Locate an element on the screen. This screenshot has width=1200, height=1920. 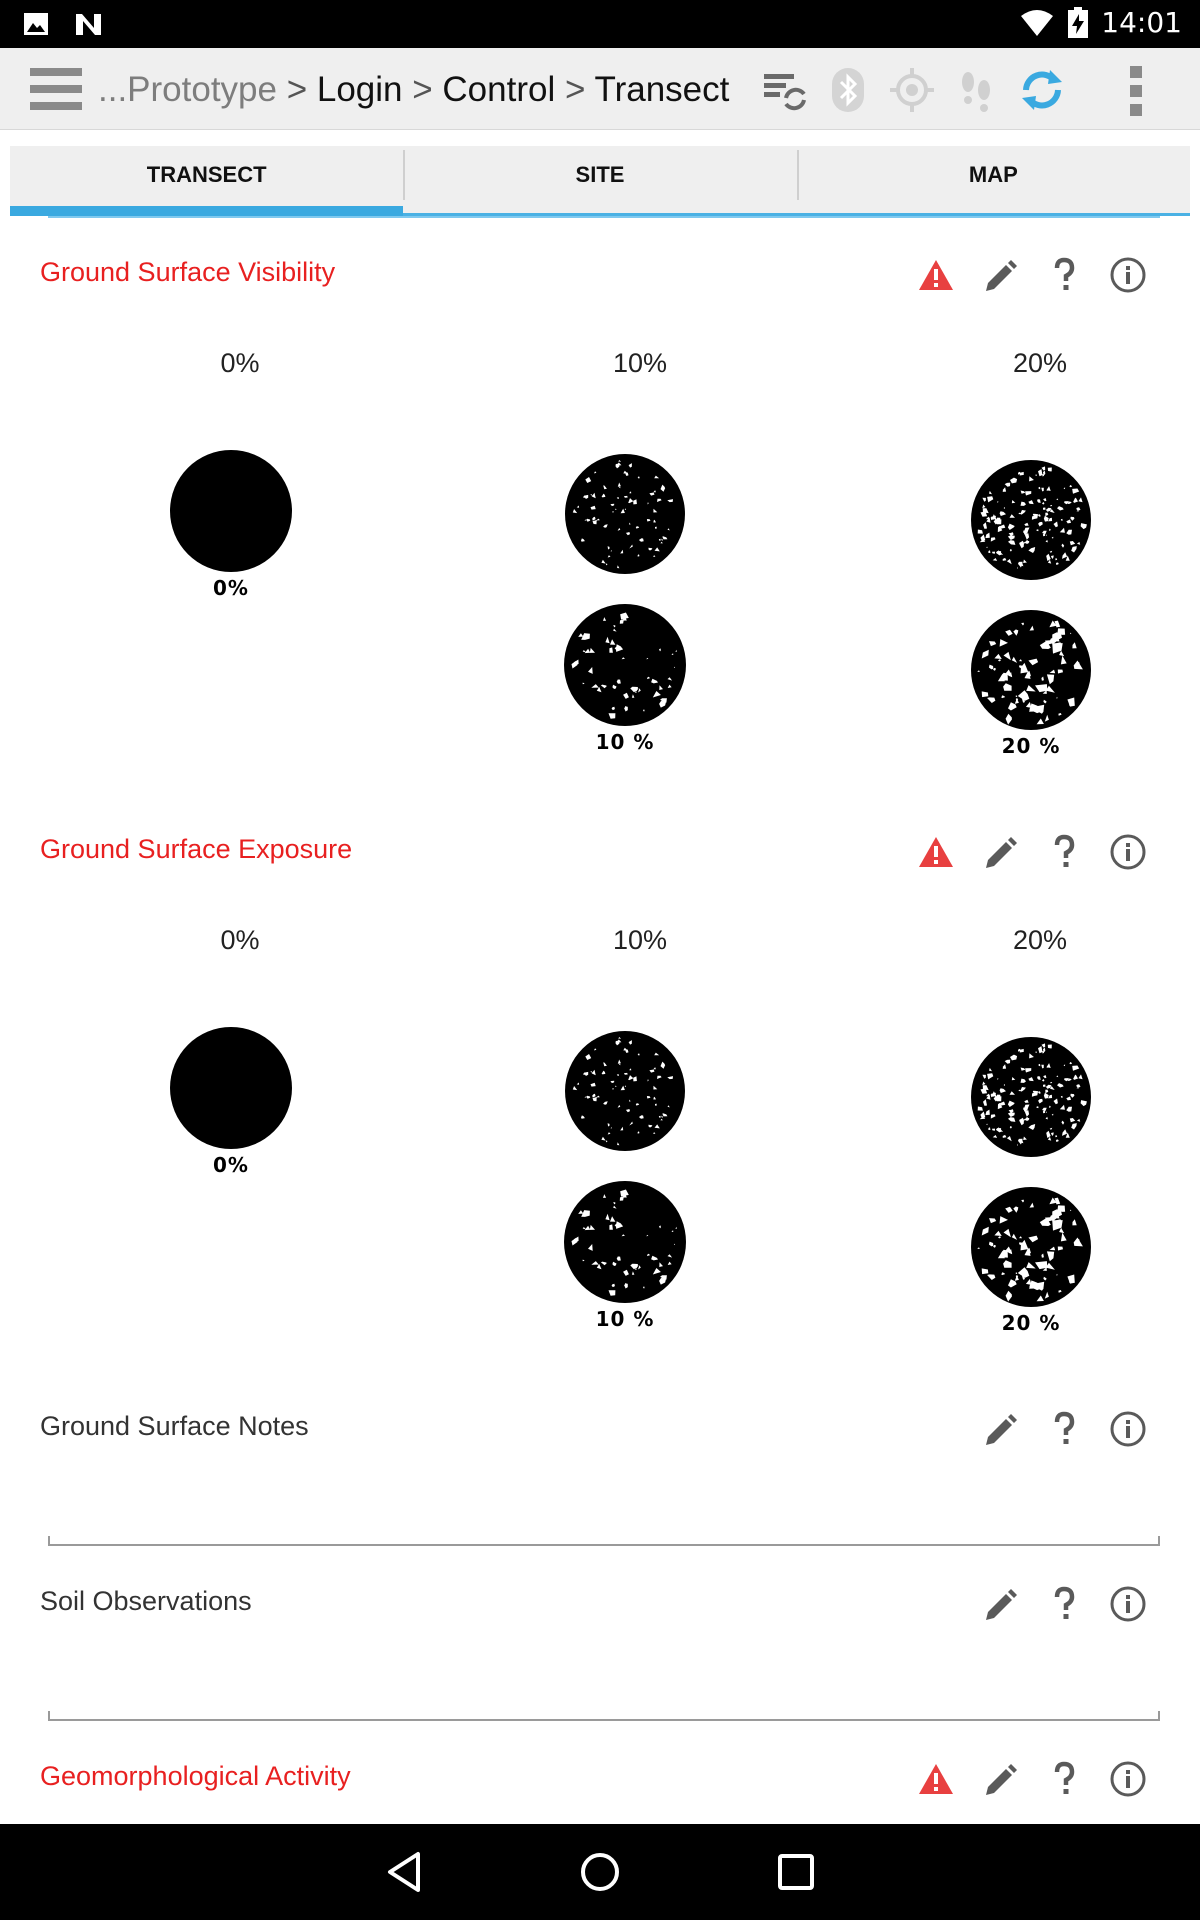
sync-list-icon is located at coordinates (784, 90).